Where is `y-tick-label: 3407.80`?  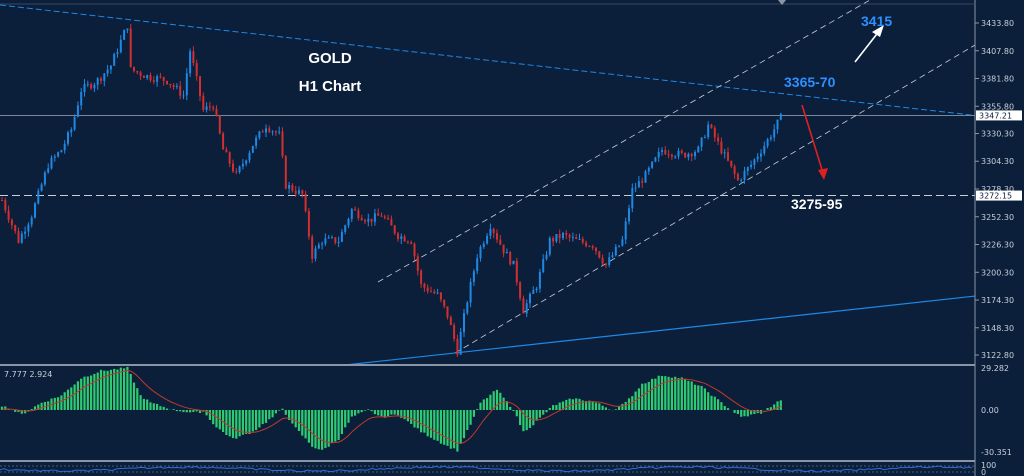
y-tick-label: 3407.80 is located at coordinates (997, 51).